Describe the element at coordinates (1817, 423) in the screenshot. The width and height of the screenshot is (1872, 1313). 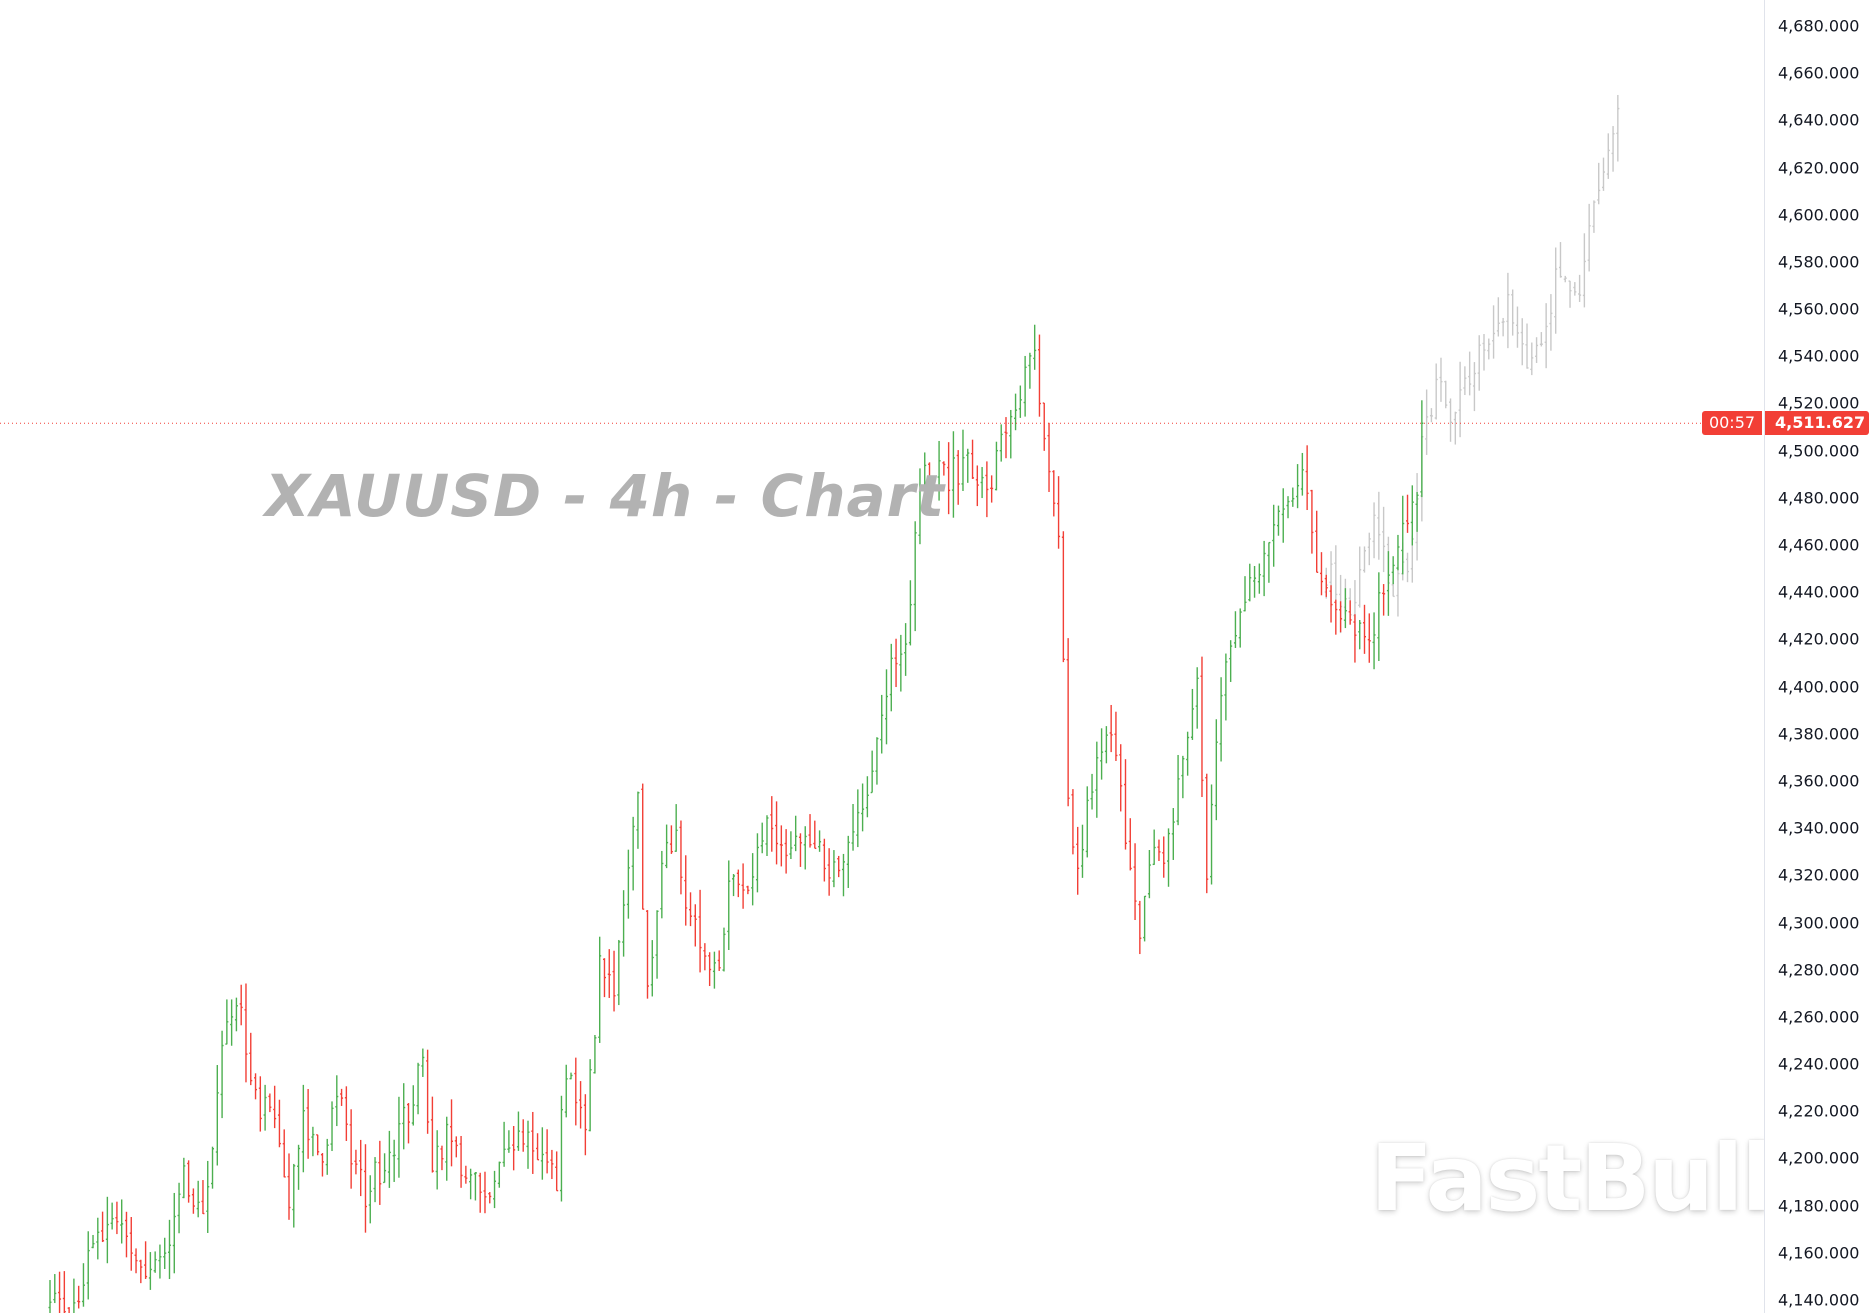
I see `last-price-badge: 4,511.627` at that location.